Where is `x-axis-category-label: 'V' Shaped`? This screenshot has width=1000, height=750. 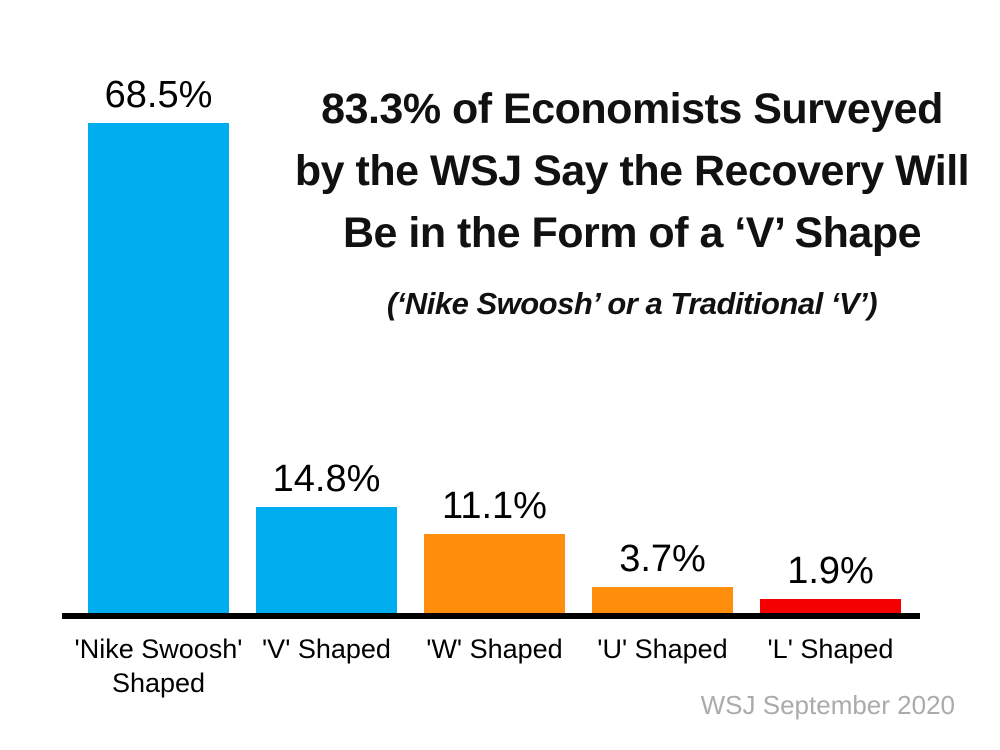 x-axis-category-label: 'V' Shaped is located at coordinates (326, 649).